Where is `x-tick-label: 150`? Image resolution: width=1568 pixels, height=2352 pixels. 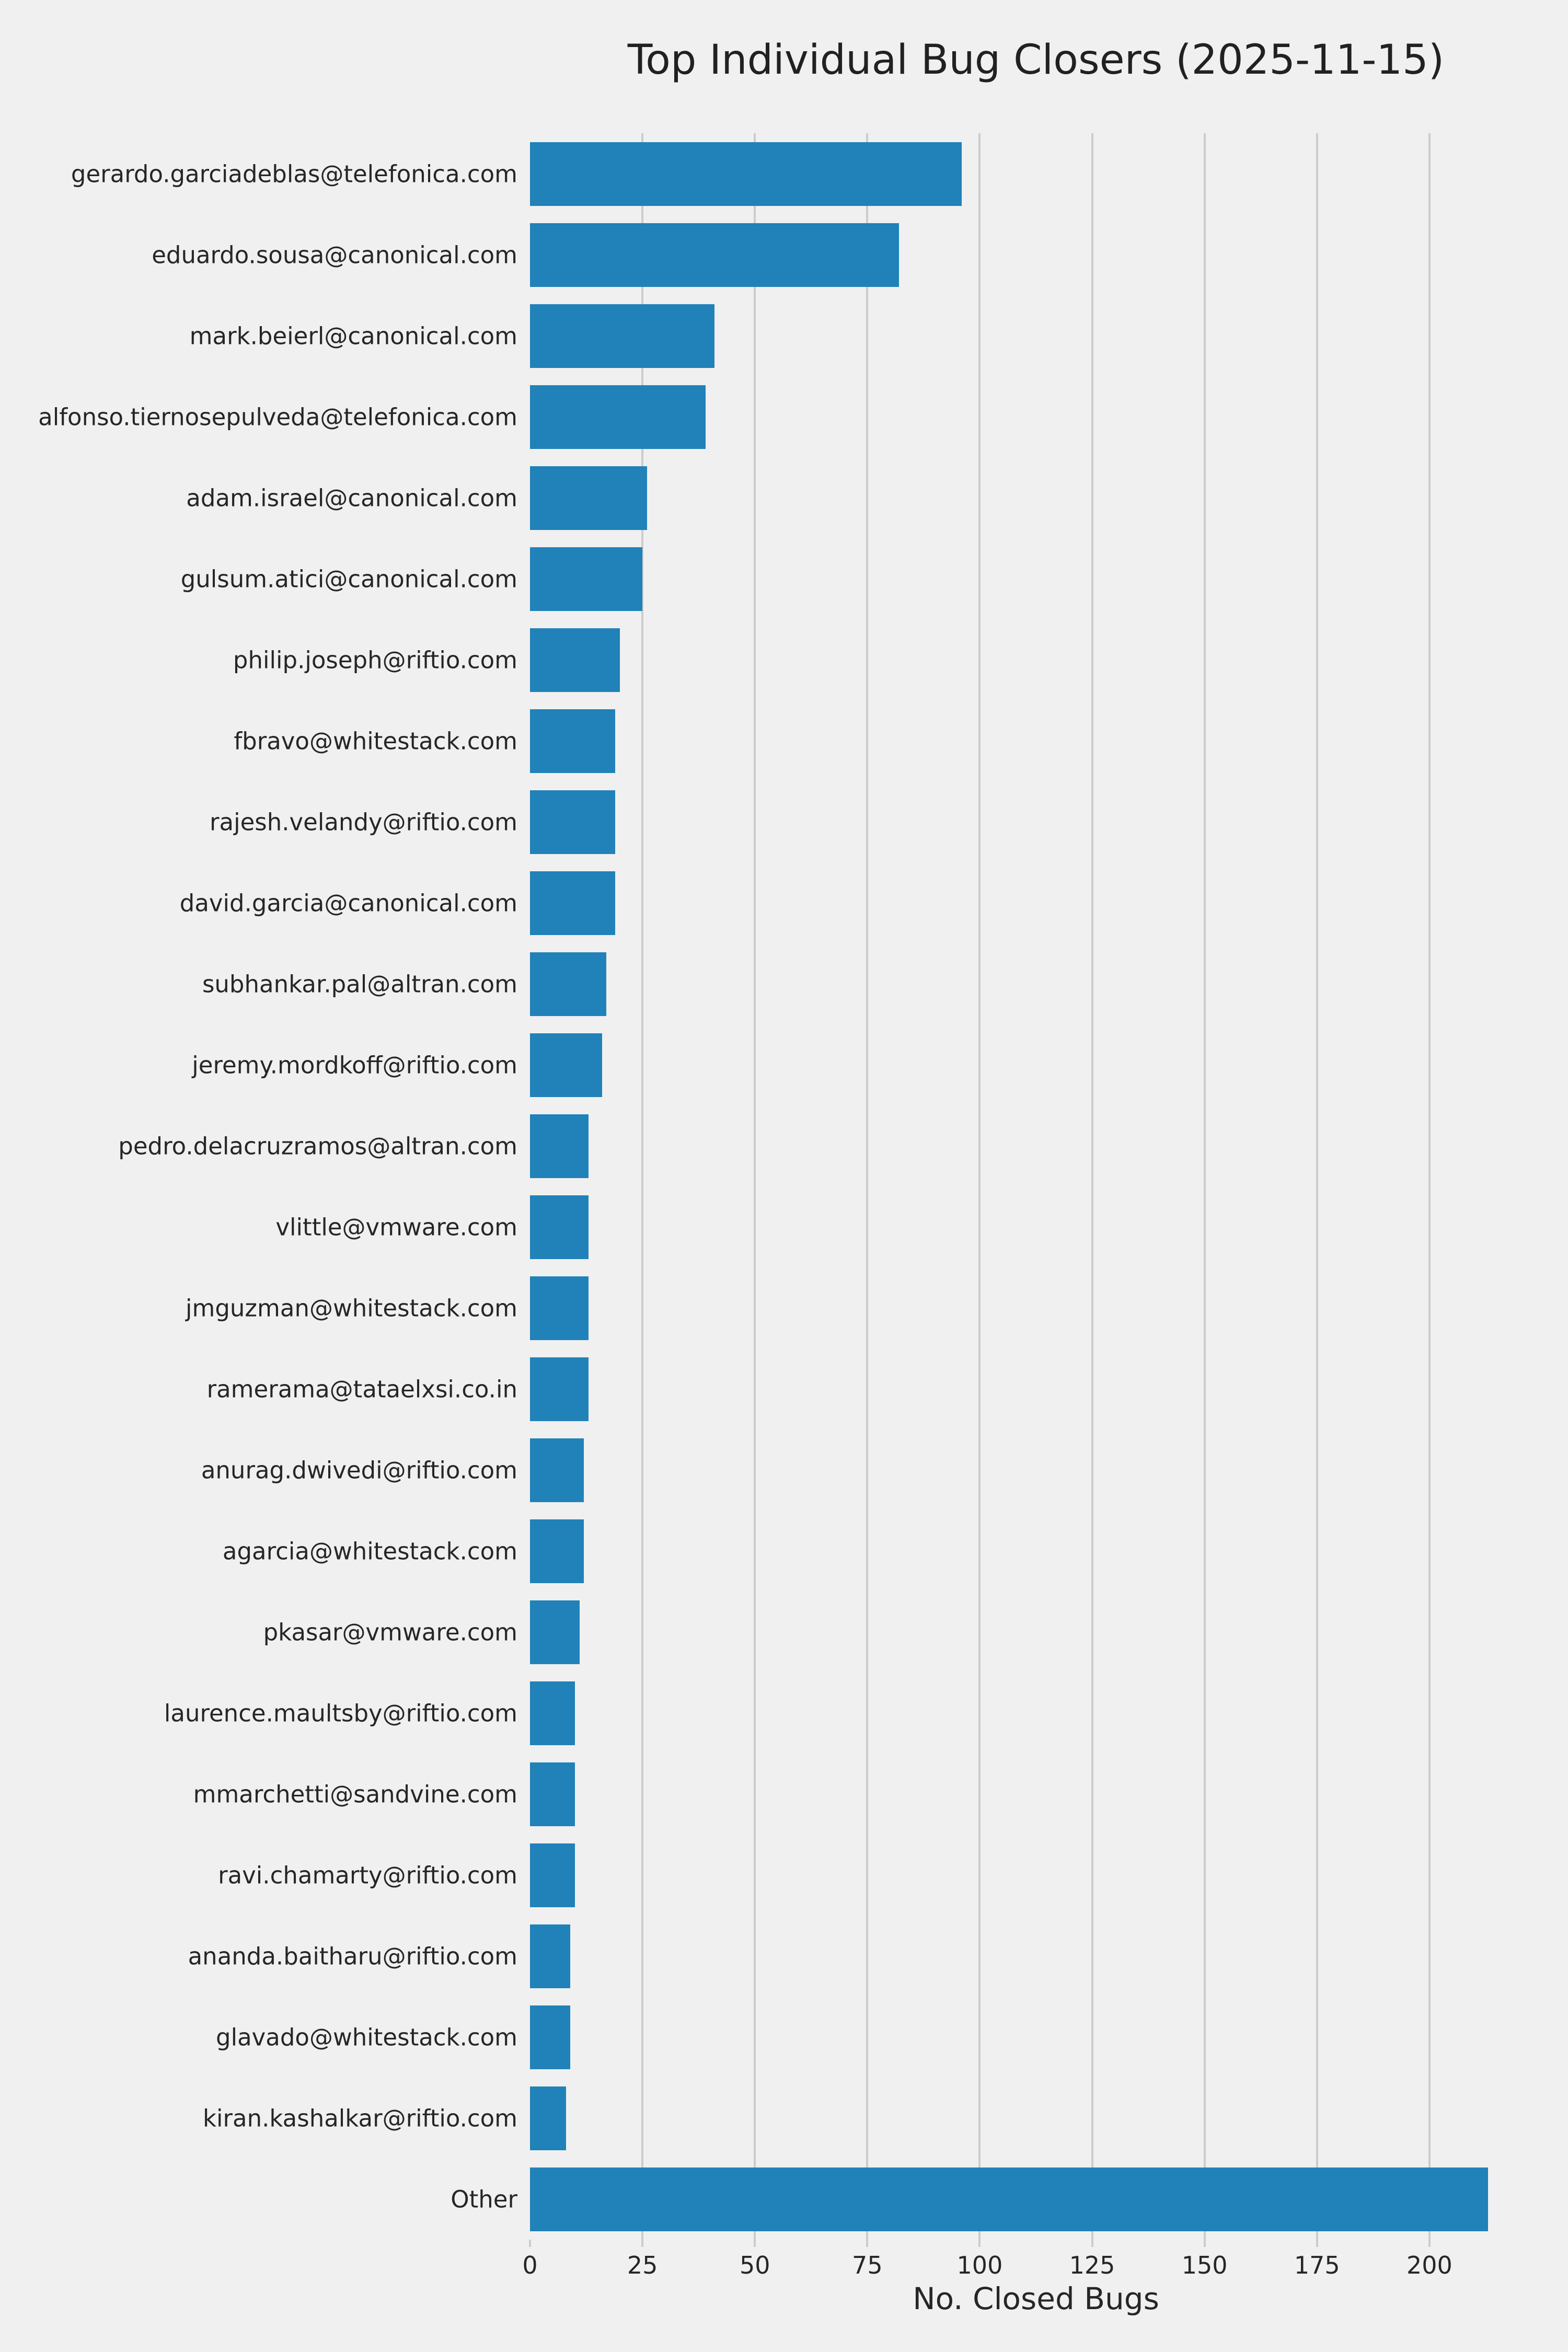 x-tick-label: 150 is located at coordinates (1204, 2265).